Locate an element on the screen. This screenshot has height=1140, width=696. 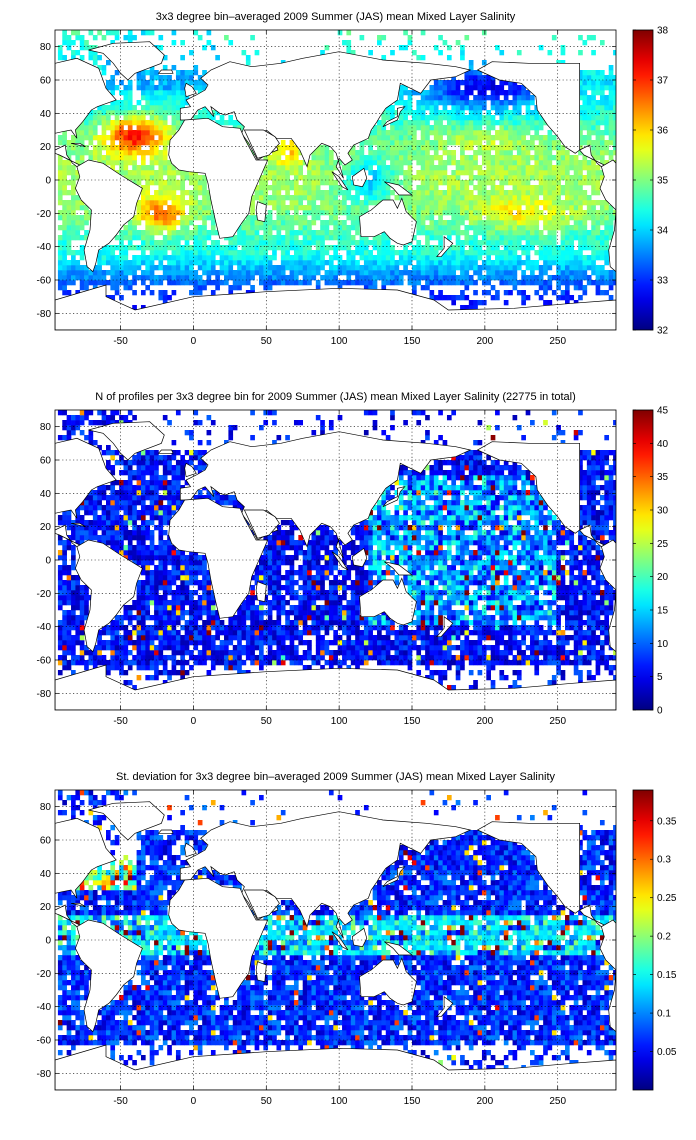
land-polygon is located at coordinates (528, 107).